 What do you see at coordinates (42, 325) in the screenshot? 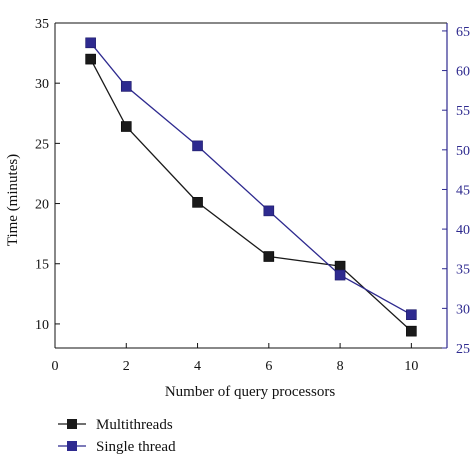
I see `y-tick-label: 10` at bounding box center [42, 325].